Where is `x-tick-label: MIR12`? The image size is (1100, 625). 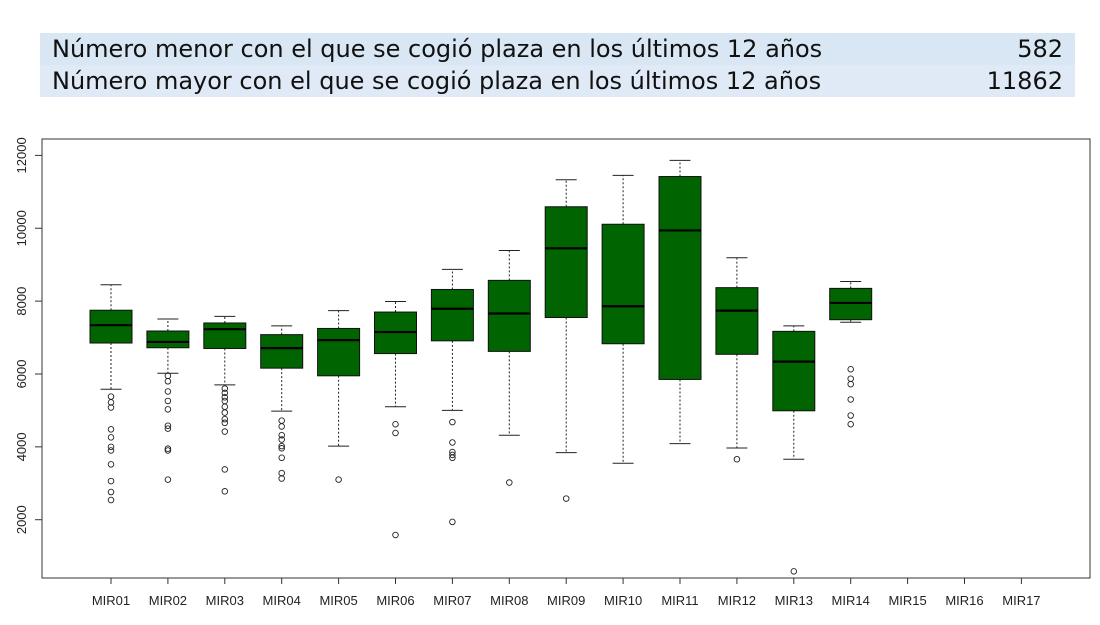
x-tick-label: MIR12 is located at coordinates (737, 600).